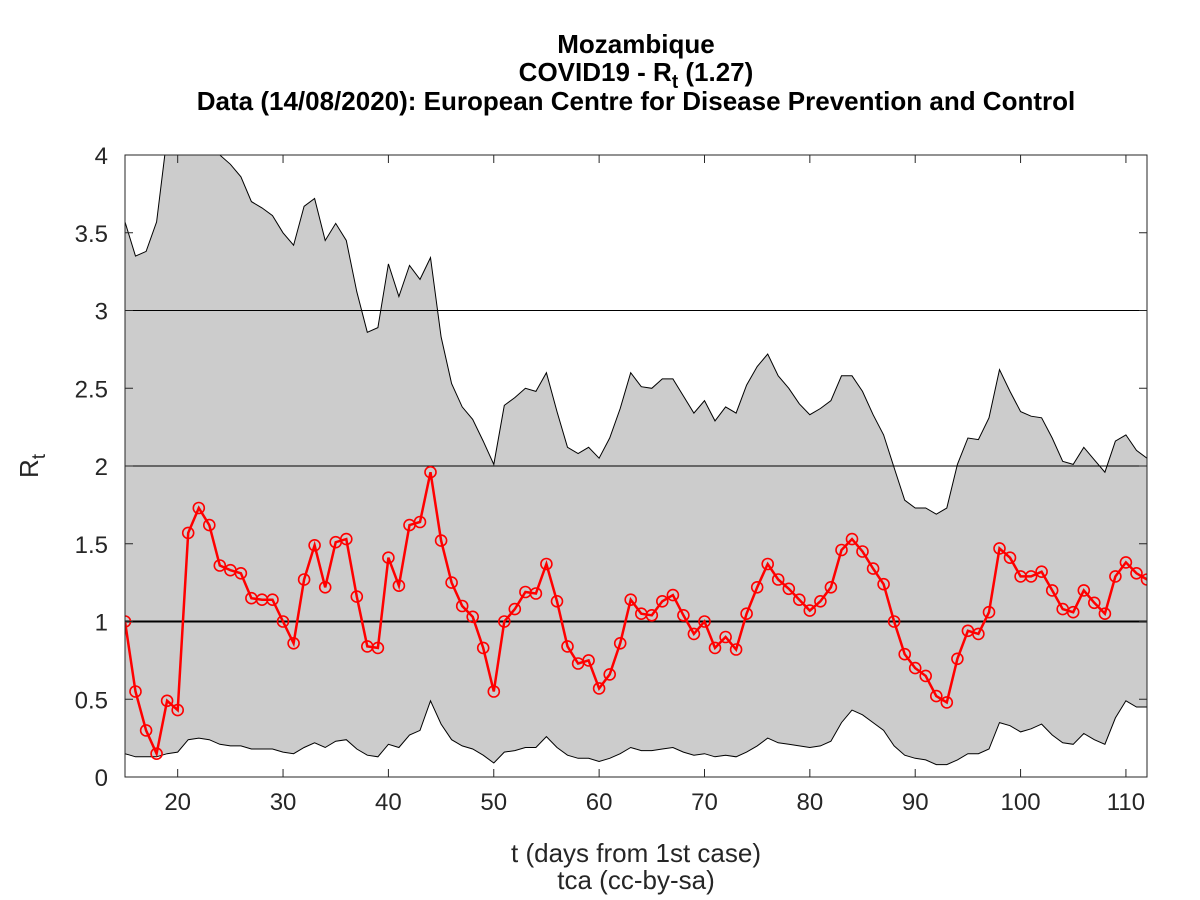  What do you see at coordinates (599, 802) in the screenshot?
I see `x-tick-label: 60` at bounding box center [599, 802].